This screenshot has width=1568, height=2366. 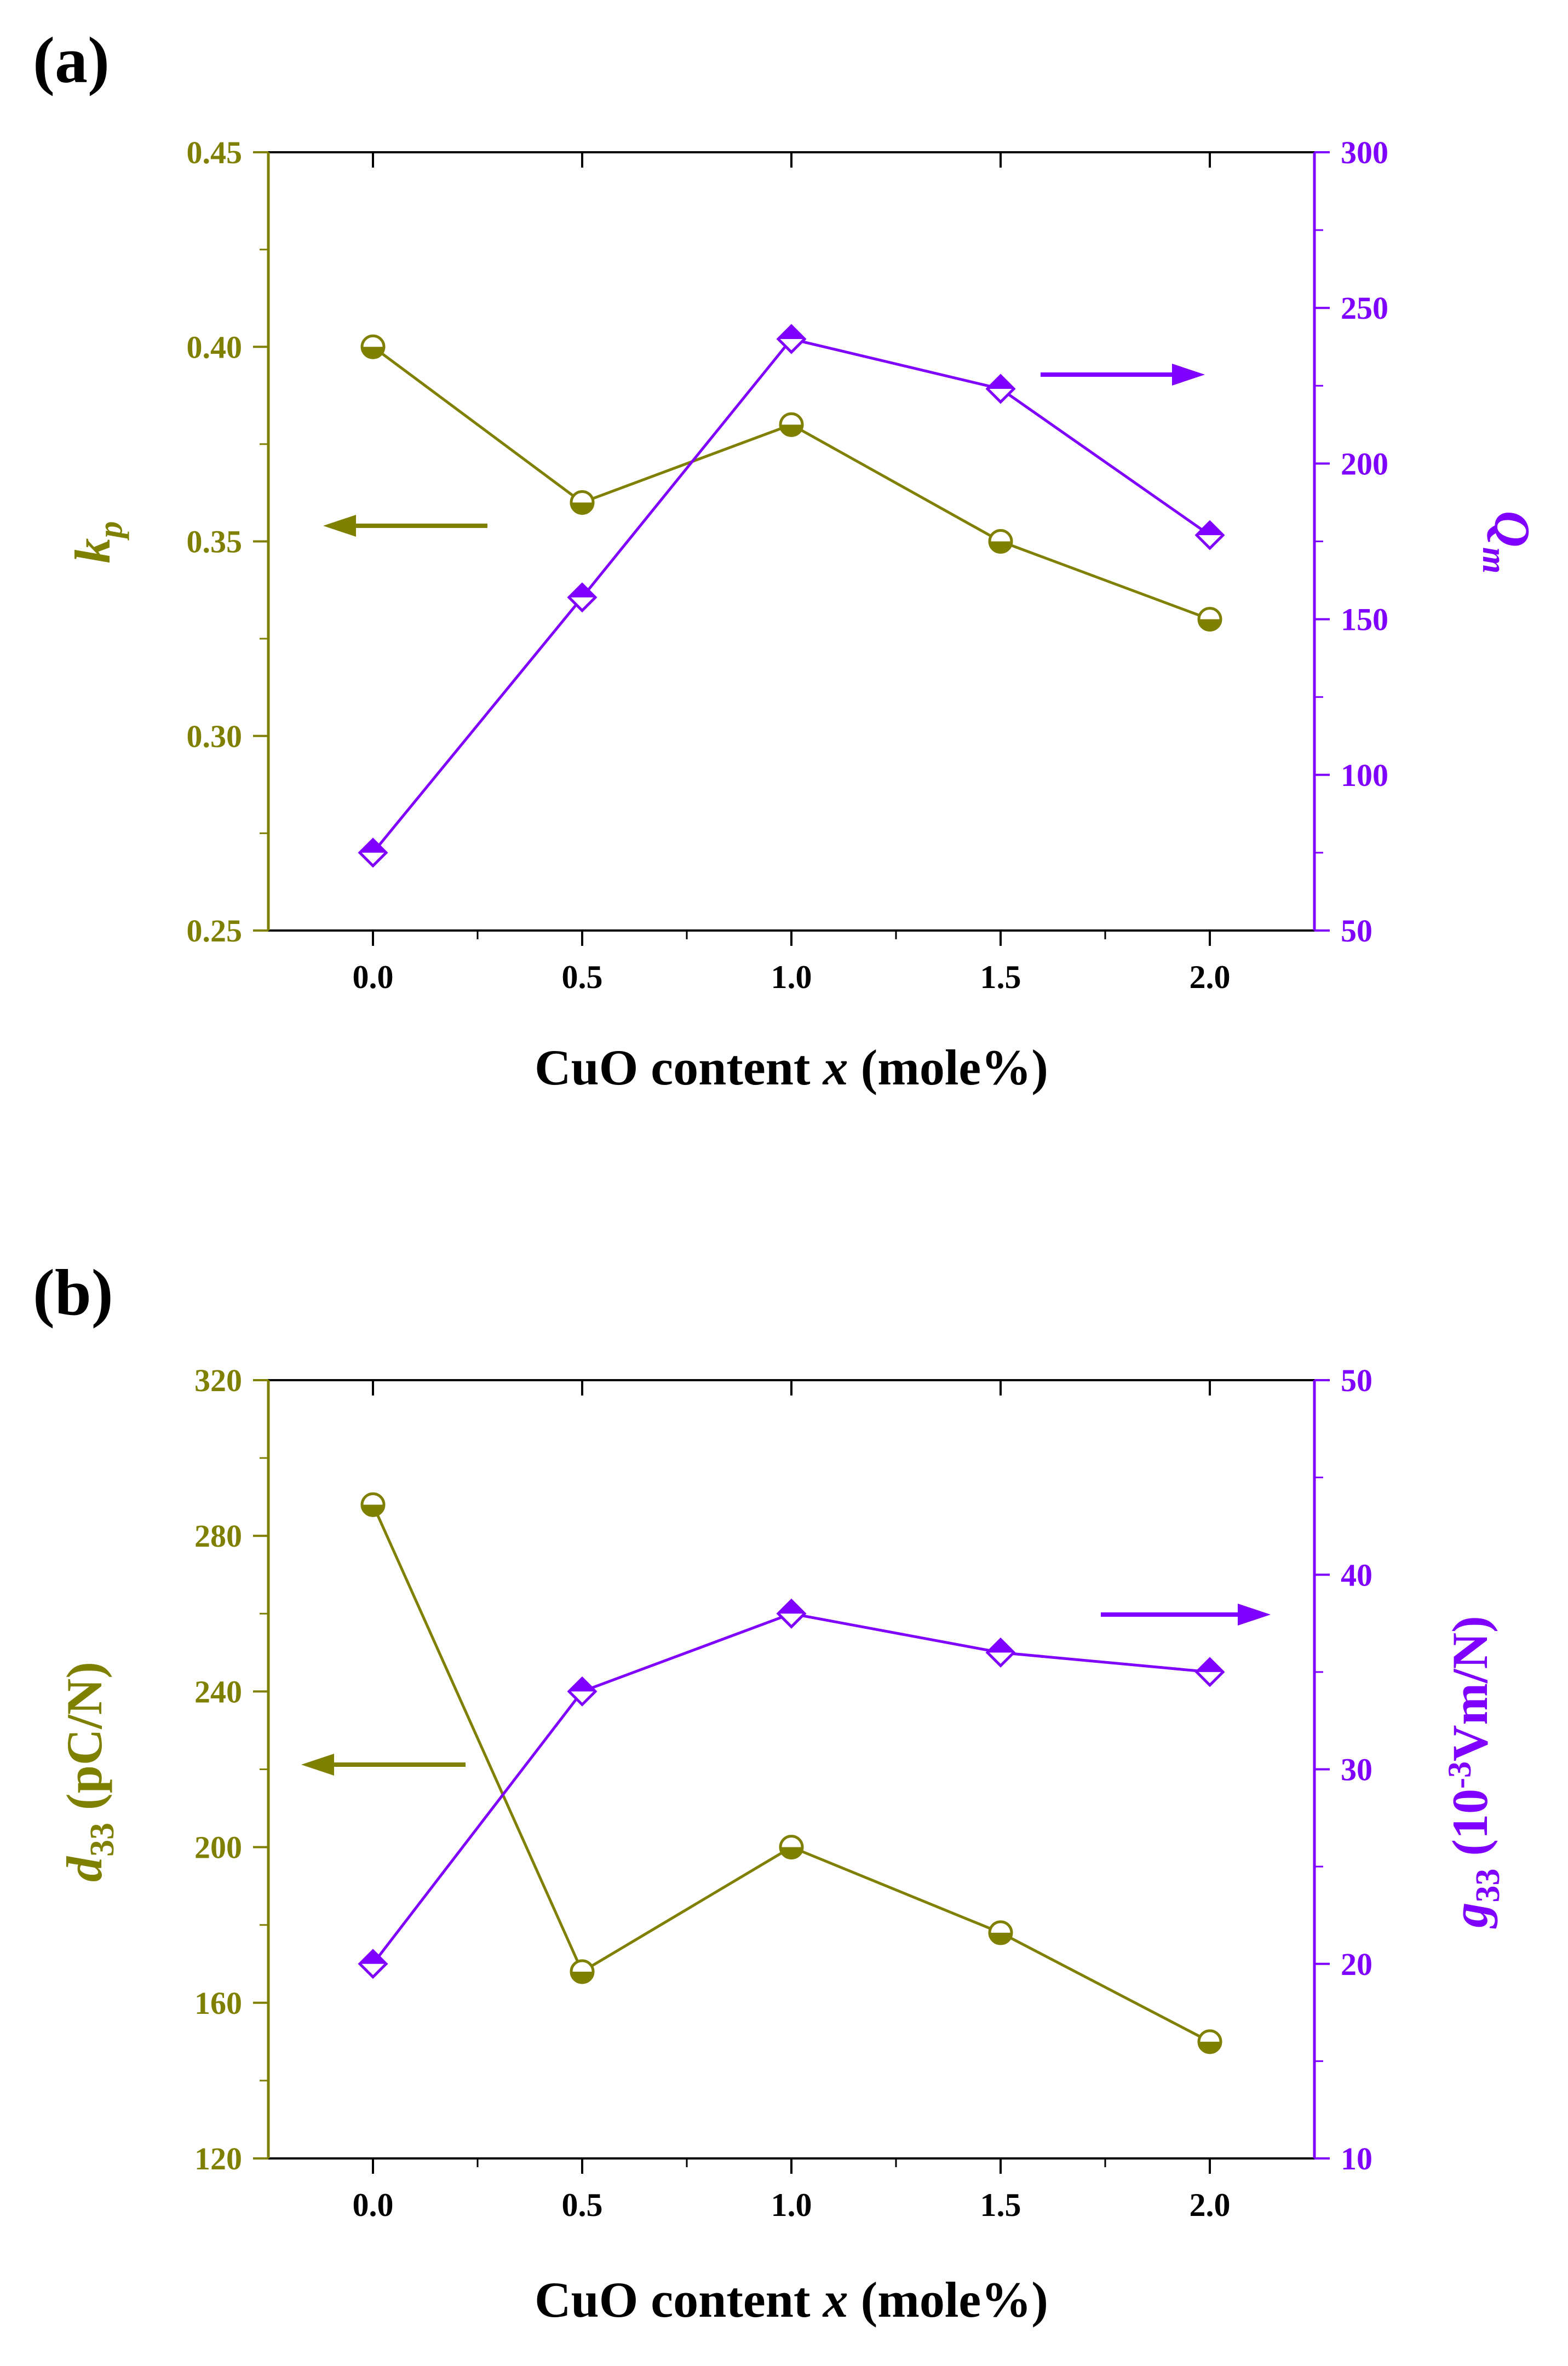 What do you see at coordinates (1470, 1688) in the screenshot?
I see `right-title-suffix2: Vm/N)` at bounding box center [1470, 1688].